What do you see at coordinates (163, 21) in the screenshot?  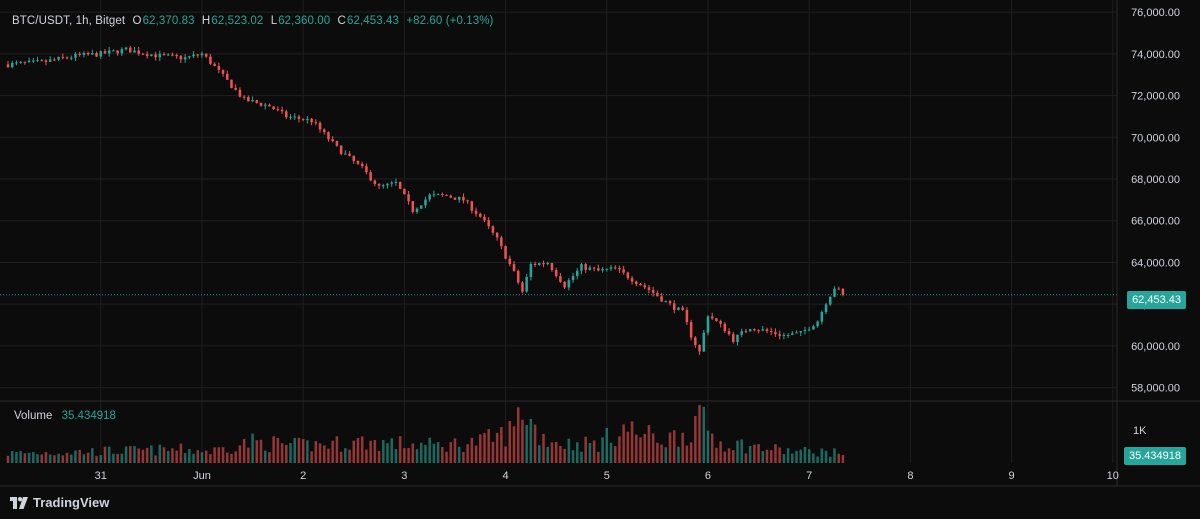 I see `ohlc-open: O62,370.83` at bounding box center [163, 21].